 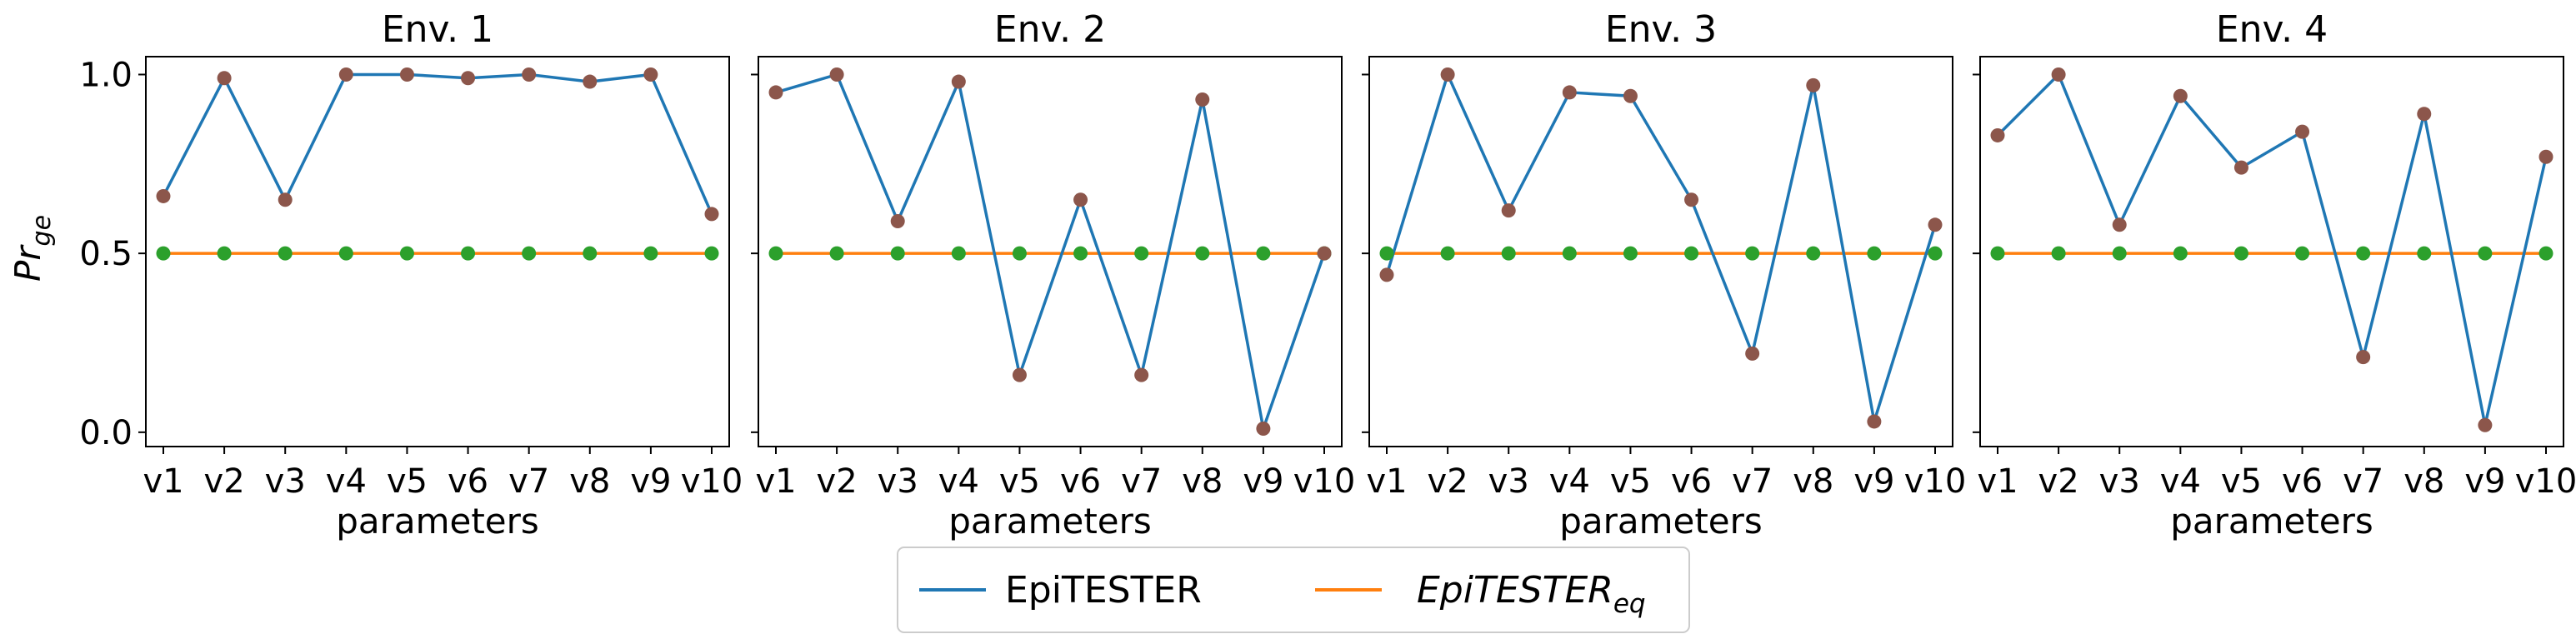 I want to click on panel-2-xtick-label-3: v3, so click(x=898, y=481).